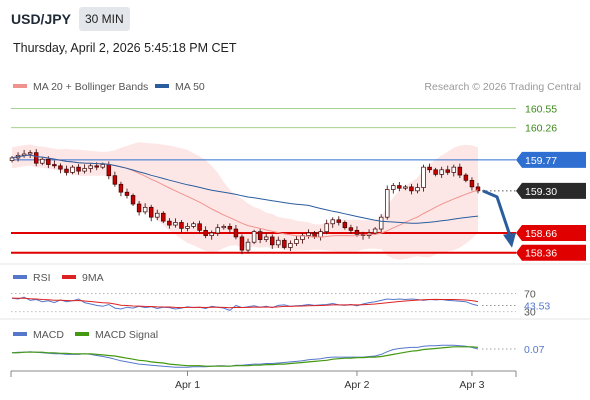  I want to click on timeframe-badge: 30 MIN, so click(104, 19).